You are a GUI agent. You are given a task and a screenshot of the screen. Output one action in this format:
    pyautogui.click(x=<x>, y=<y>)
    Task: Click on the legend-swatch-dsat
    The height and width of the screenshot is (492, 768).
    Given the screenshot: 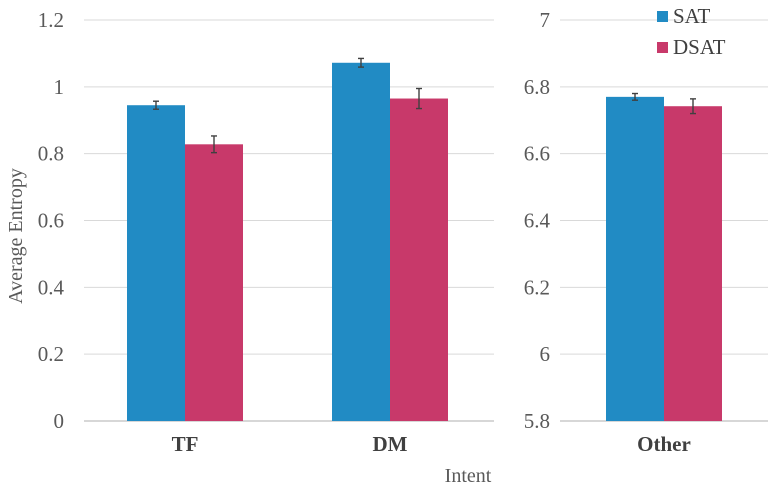 What is the action you would take?
    pyautogui.click(x=662, y=47)
    